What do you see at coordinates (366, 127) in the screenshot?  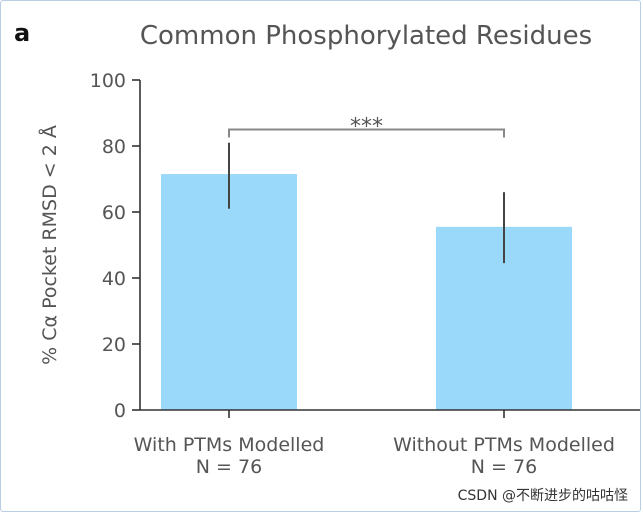 I see `significance-label: ***` at bounding box center [366, 127].